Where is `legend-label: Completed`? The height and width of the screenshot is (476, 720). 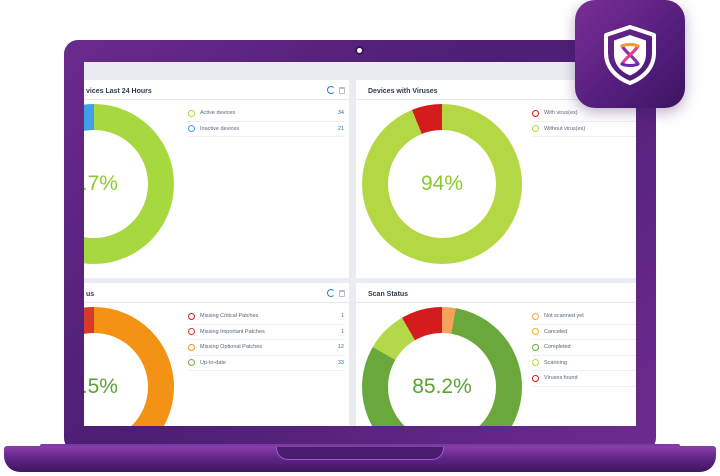
legend-label: Completed is located at coordinates (557, 347).